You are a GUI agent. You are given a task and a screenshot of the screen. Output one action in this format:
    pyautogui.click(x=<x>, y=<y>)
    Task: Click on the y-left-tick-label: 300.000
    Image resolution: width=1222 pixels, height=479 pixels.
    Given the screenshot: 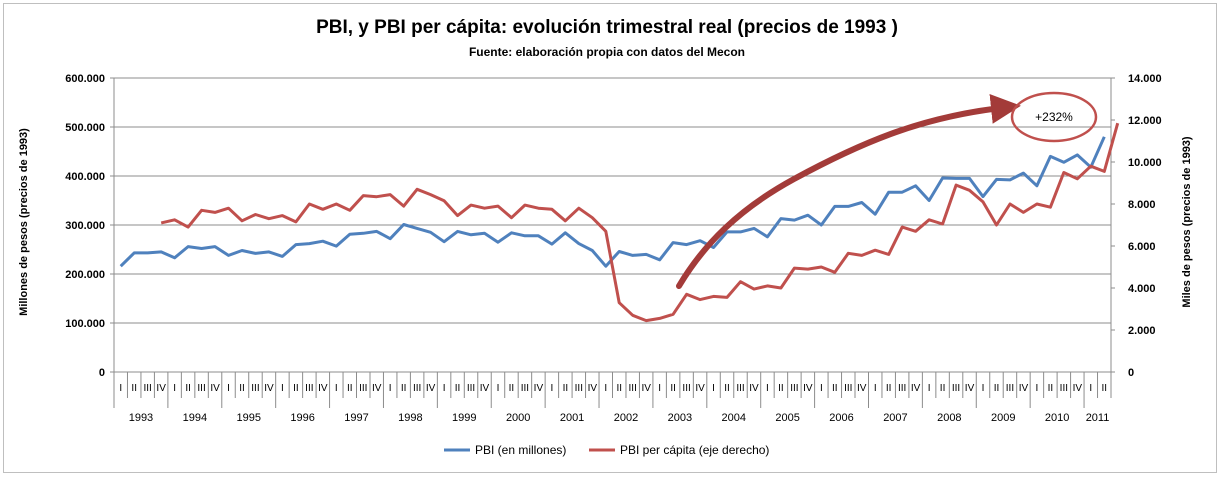 What is the action you would take?
    pyautogui.click(x=85, y=226)
    